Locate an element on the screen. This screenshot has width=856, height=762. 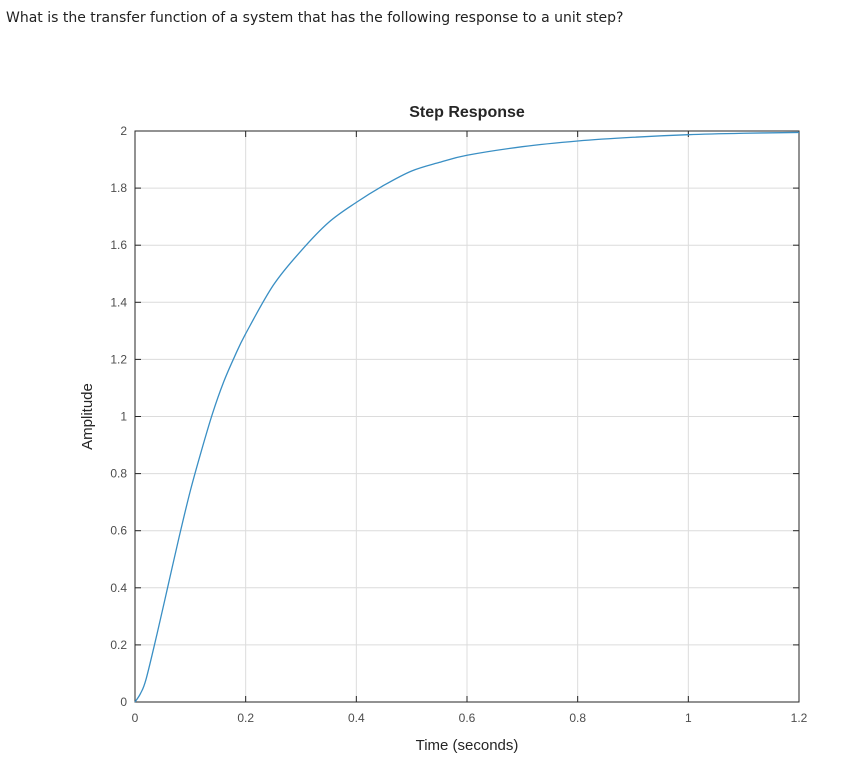
y-tick-label: 0.8 is located at coordinates (118, 474).